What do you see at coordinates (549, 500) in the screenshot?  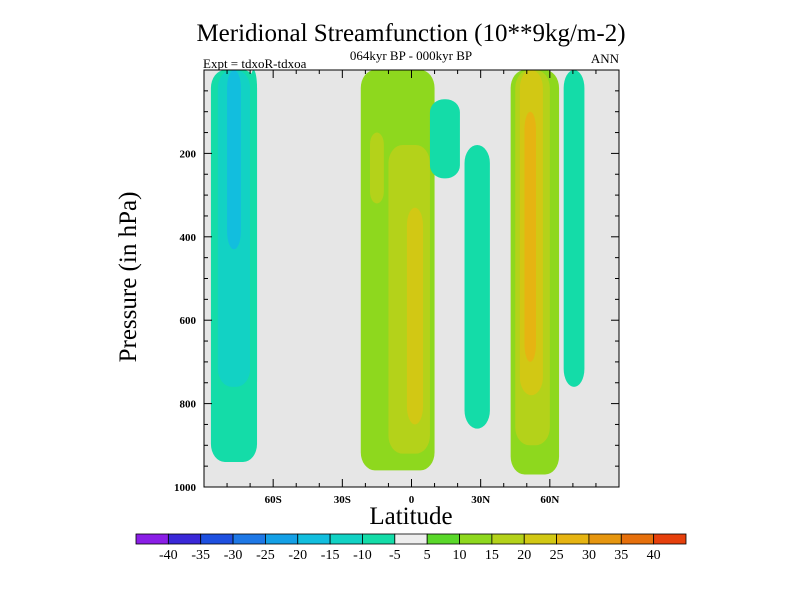 I see `x-tick-label: 60N` at bounding box center [549, 500].